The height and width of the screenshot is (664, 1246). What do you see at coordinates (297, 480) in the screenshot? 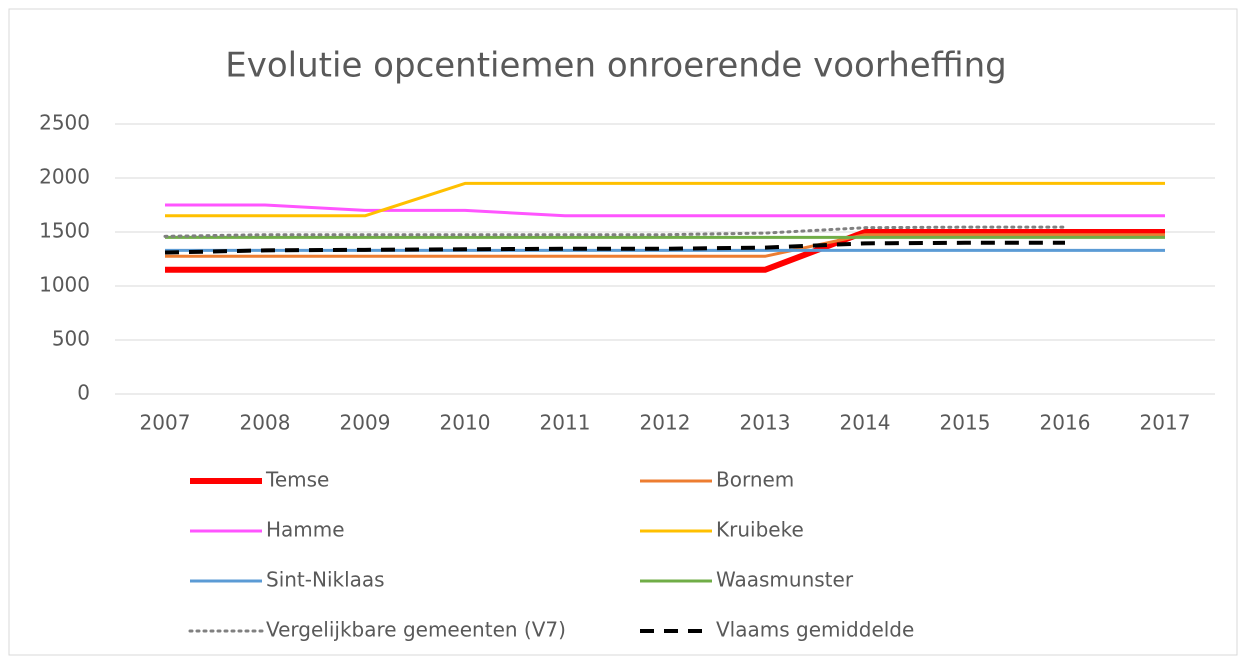
I see `legend-label: Temse` at bounding box center [297, 480].